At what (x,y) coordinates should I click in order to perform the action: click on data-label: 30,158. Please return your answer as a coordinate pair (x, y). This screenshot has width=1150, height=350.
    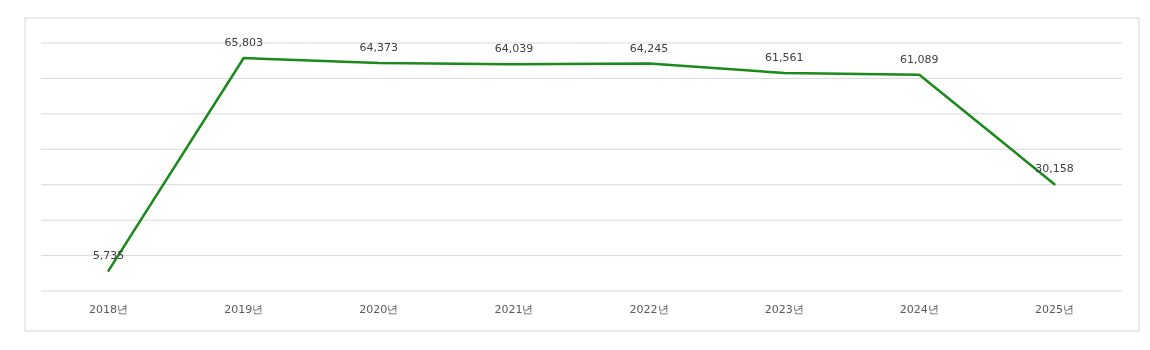
    Looking at the image, I should click on (1054, 169).